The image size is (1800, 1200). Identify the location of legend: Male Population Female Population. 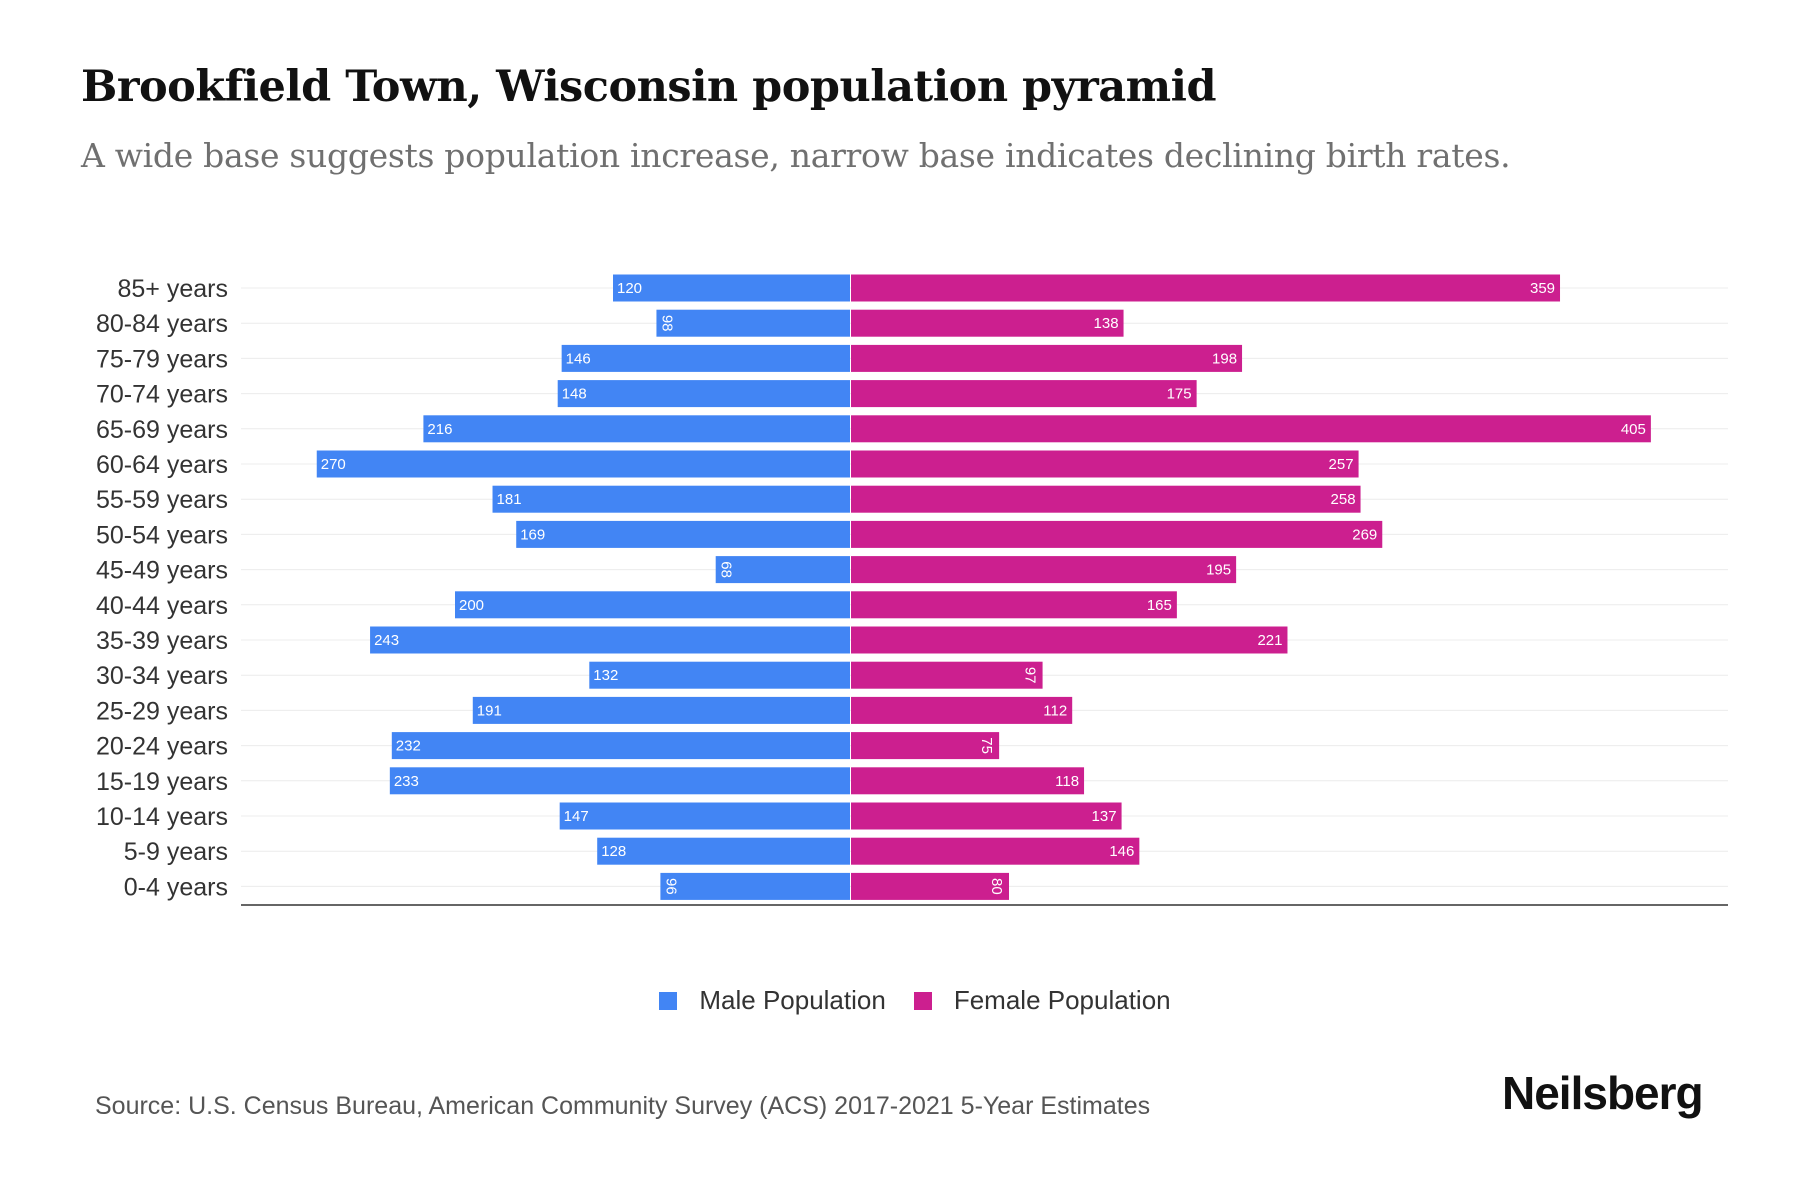
(900, 1000).